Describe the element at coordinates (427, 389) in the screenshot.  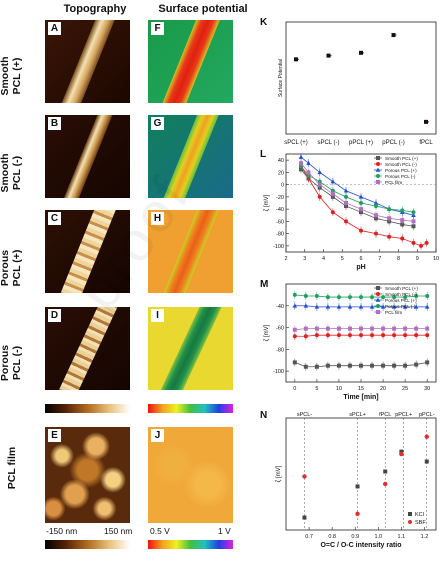
I see `xtick-label: 30` at that location.